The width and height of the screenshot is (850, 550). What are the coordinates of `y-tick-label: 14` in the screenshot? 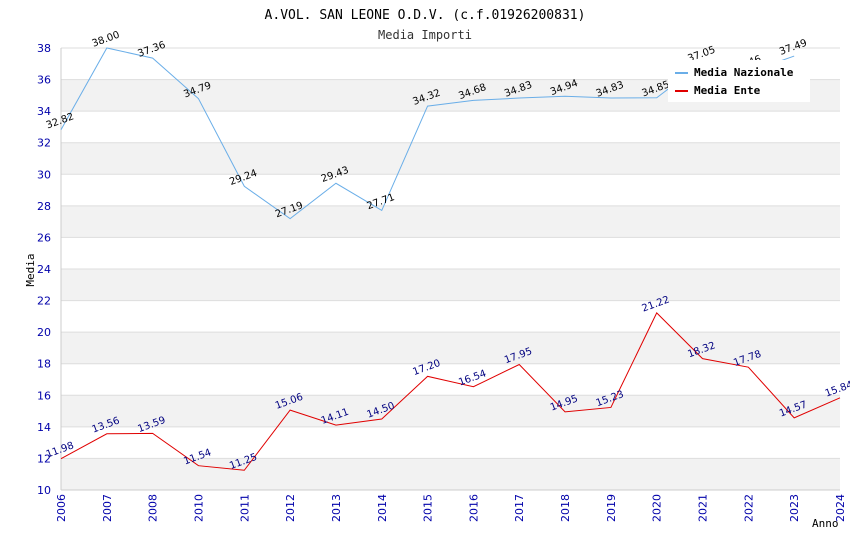 It's located at (44, 427).